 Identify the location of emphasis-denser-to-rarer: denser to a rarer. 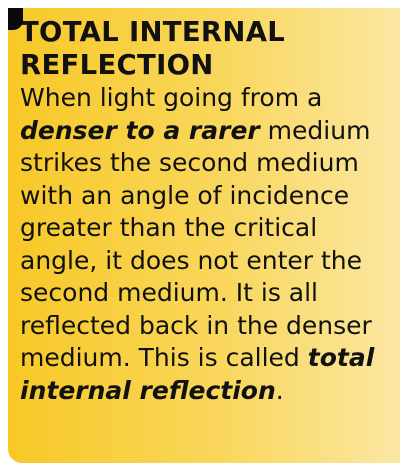
(140, 130).